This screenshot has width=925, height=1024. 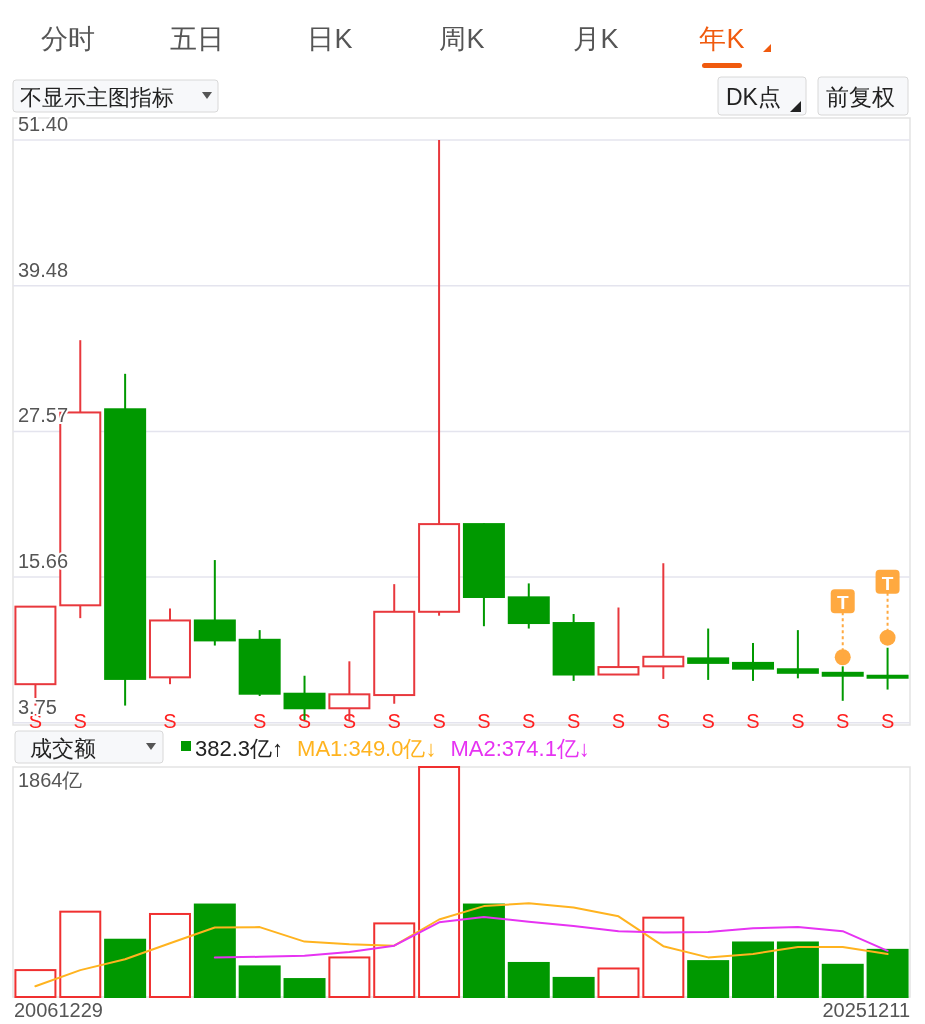 I want to click on text: 五日, so click(x=197, y=39).